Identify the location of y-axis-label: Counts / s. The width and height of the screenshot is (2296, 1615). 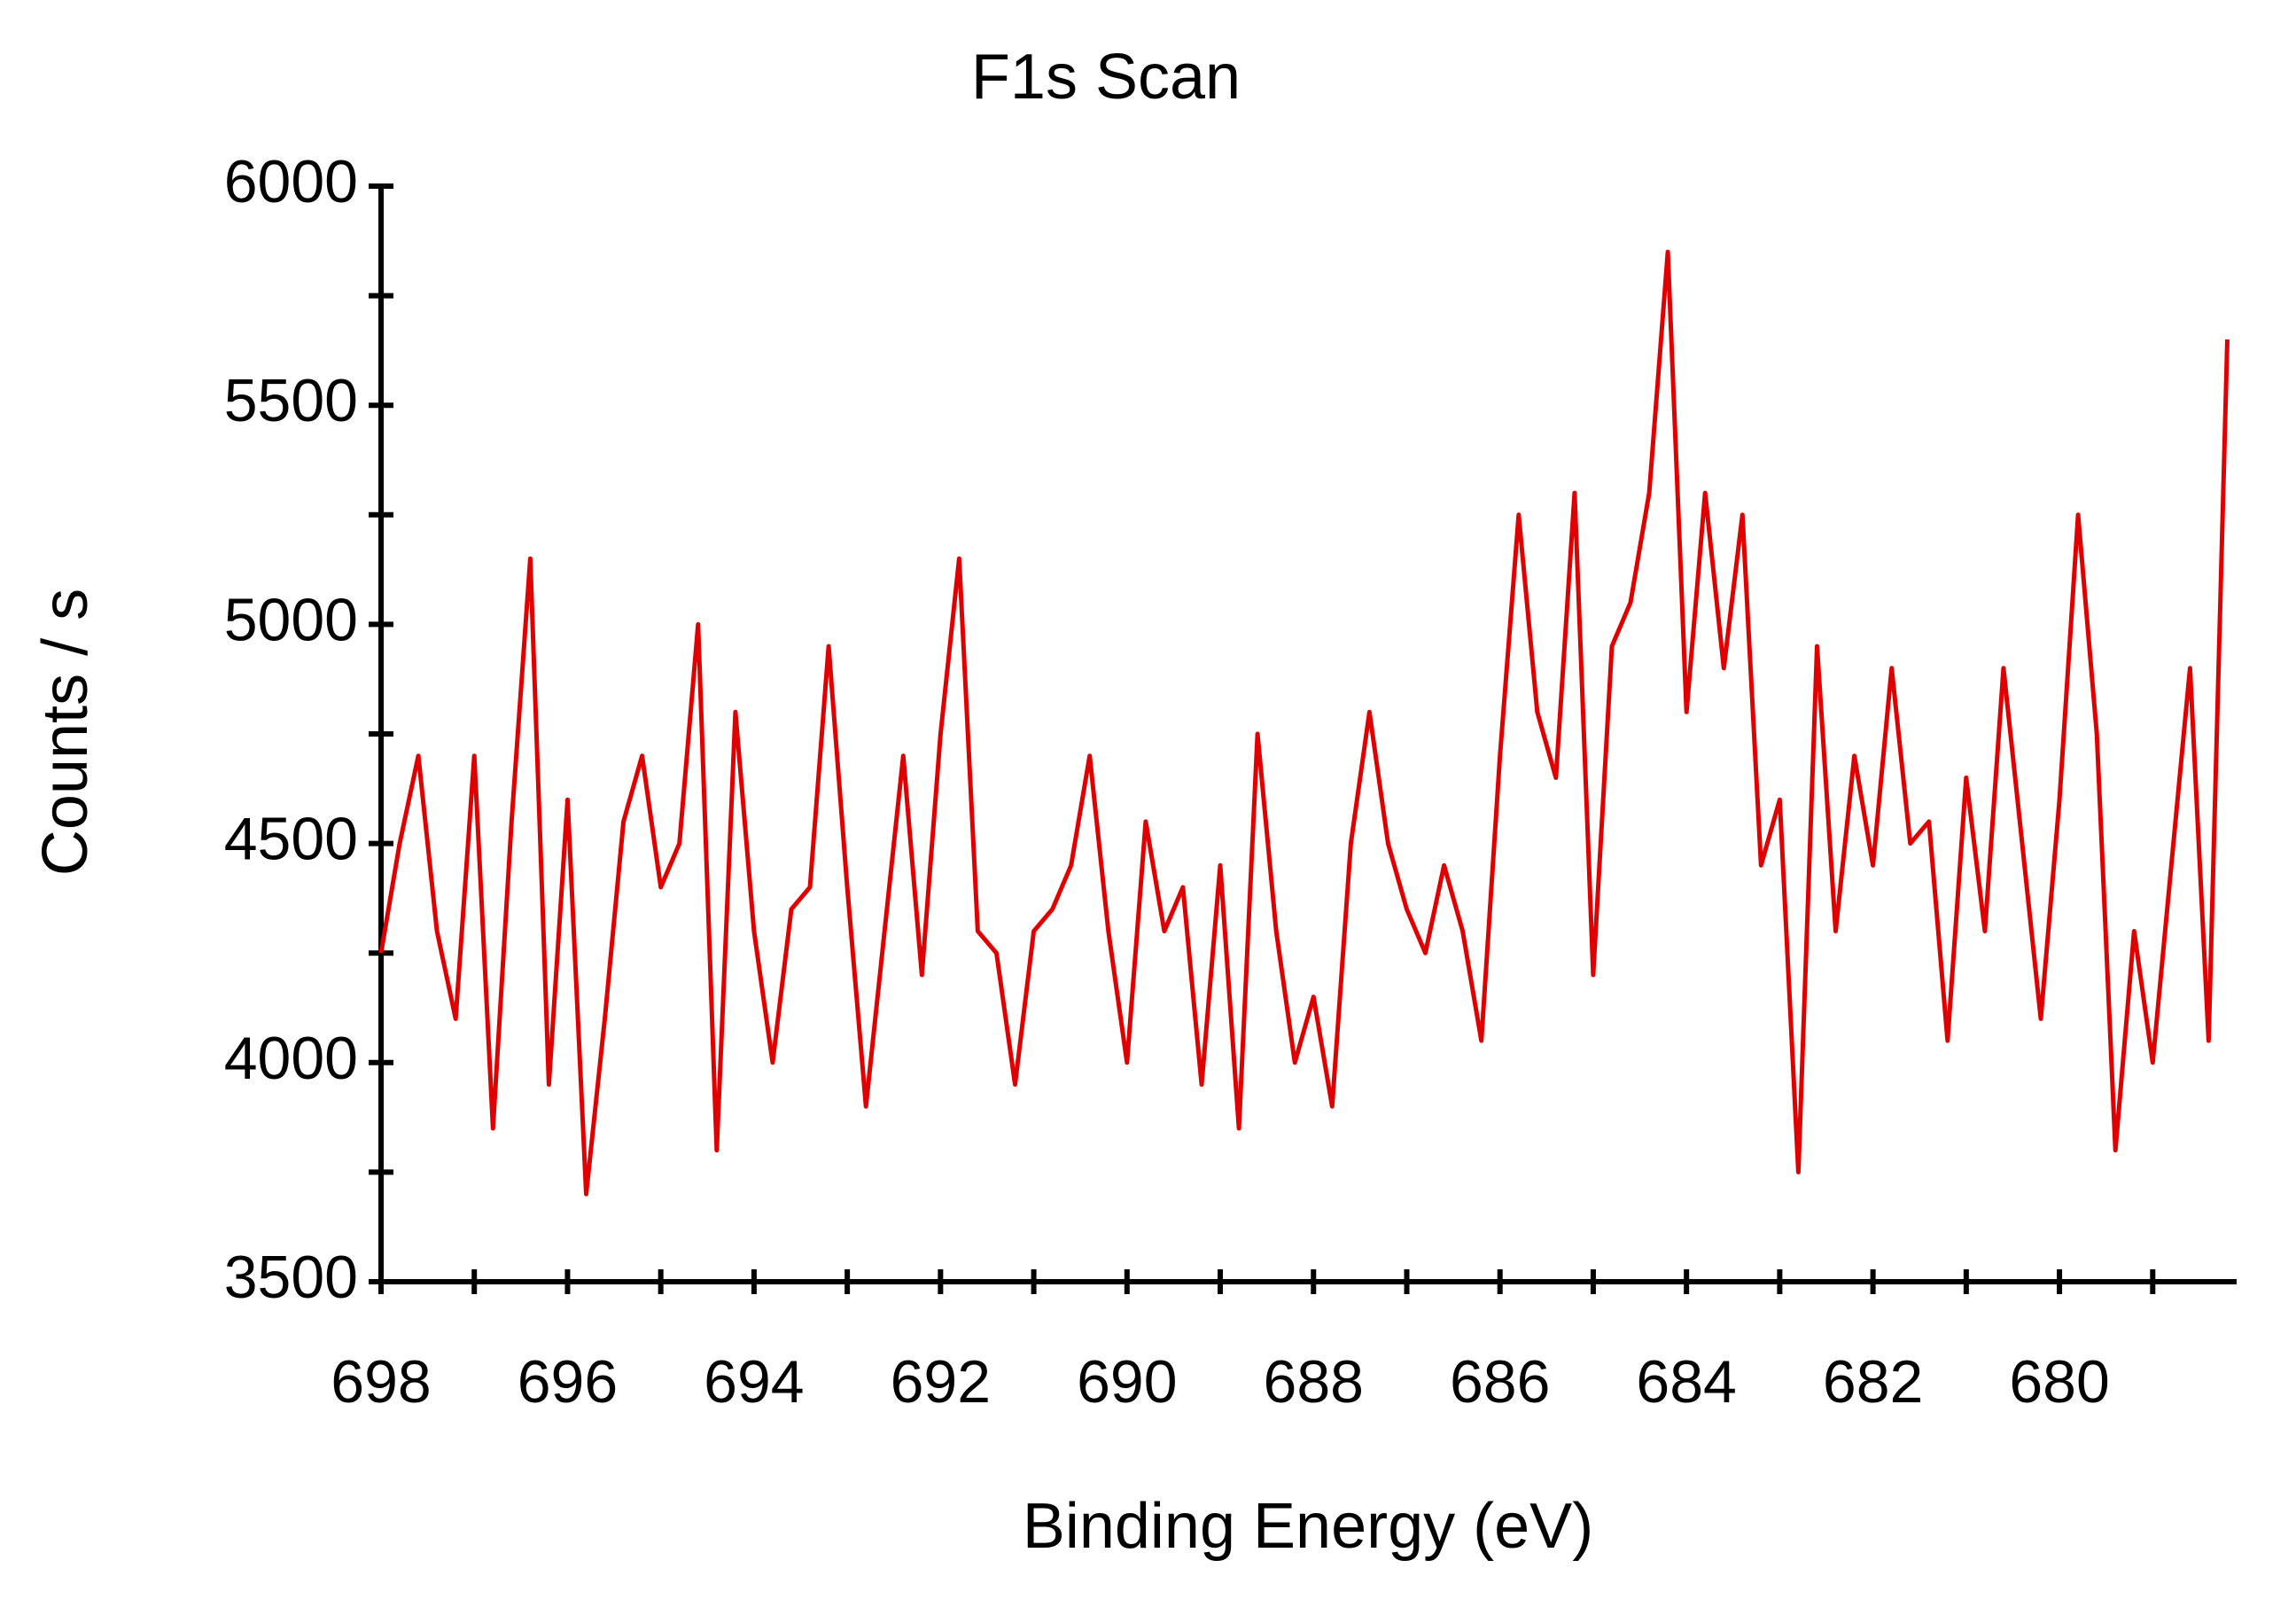
(65, 732).